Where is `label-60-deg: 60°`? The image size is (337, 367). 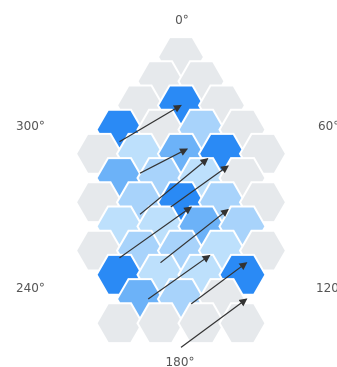 label-60-deg: 60° is located at coordinates (327, 126).